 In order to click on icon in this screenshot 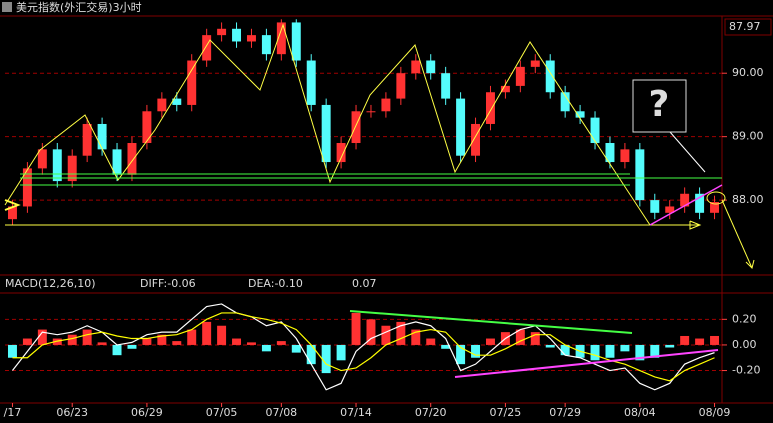, I will do `click(7, 7)`.